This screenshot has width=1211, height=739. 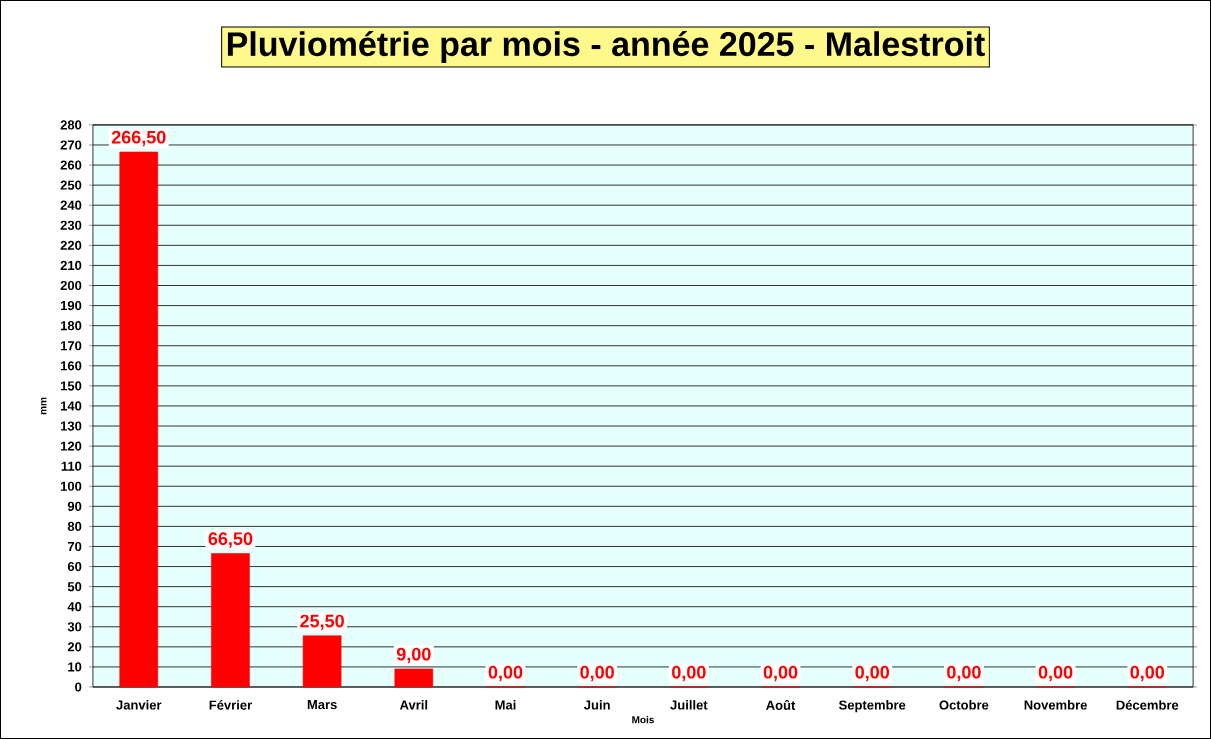 What do you see at coordinates (413, 655) in the screenshot?
I see `data-label: 9,00` at bounding box center [413, 655].